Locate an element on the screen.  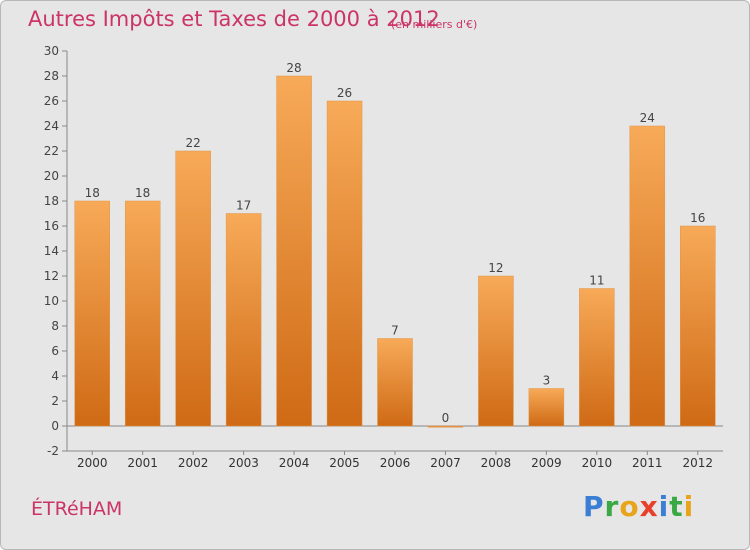
bar-2008 is located at coordinates (496, 351).